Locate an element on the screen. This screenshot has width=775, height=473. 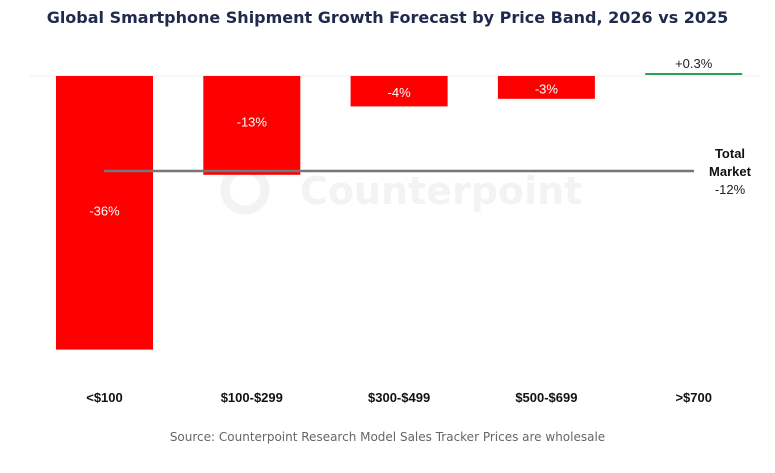
category-label: $100-$299 is located at coordinates (252, 397).